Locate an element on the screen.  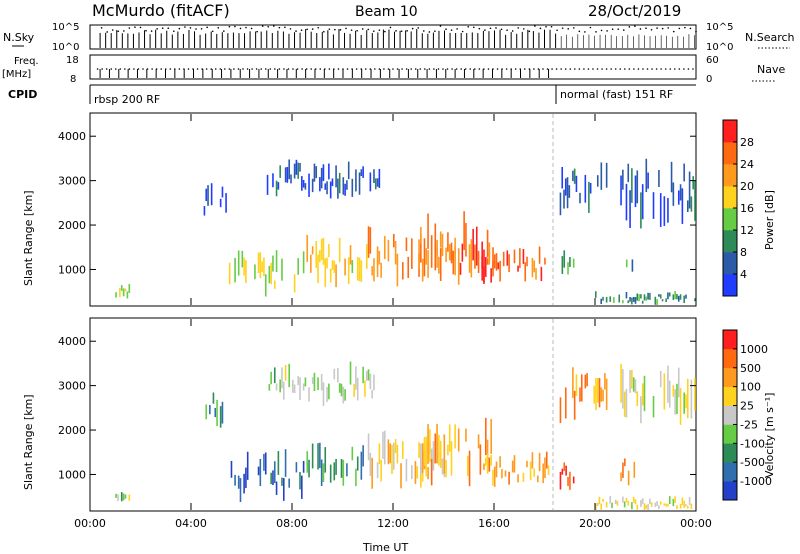
power-colorbar-label: Power [dB] is located at coordinates (769, 220).